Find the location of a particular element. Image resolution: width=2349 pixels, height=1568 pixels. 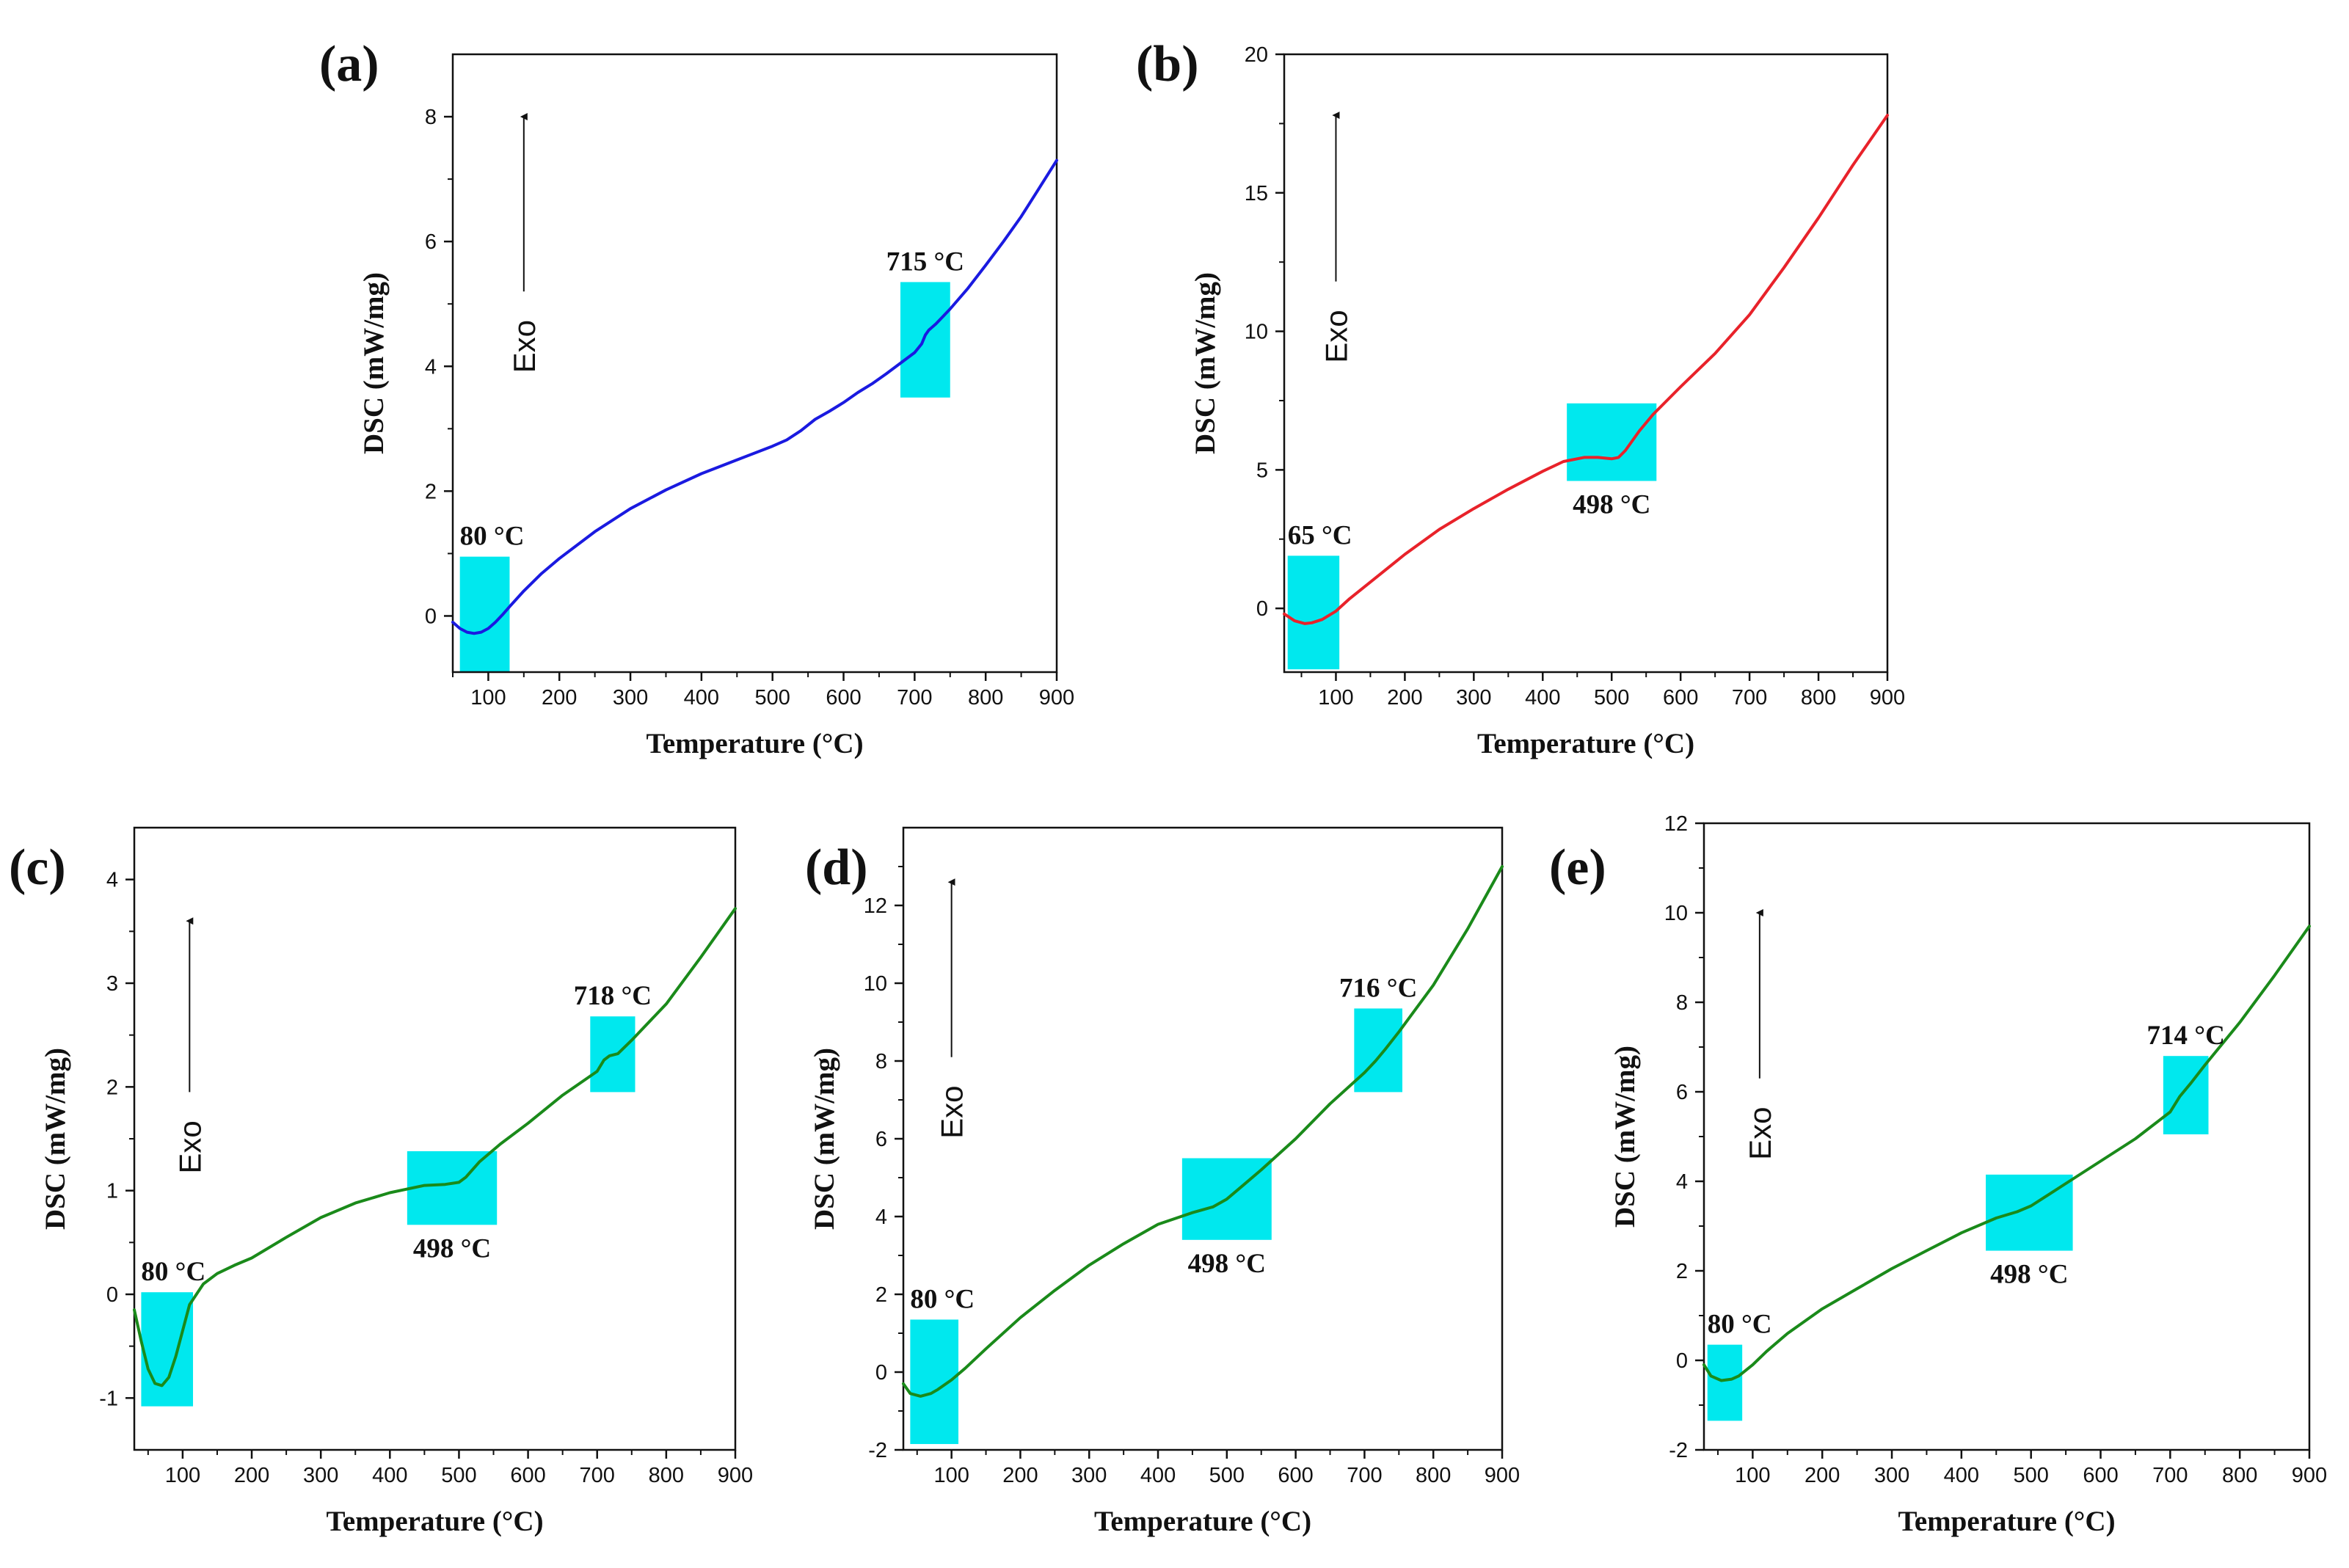

y-tick-label: 3 is located at coordinates (112, 984).